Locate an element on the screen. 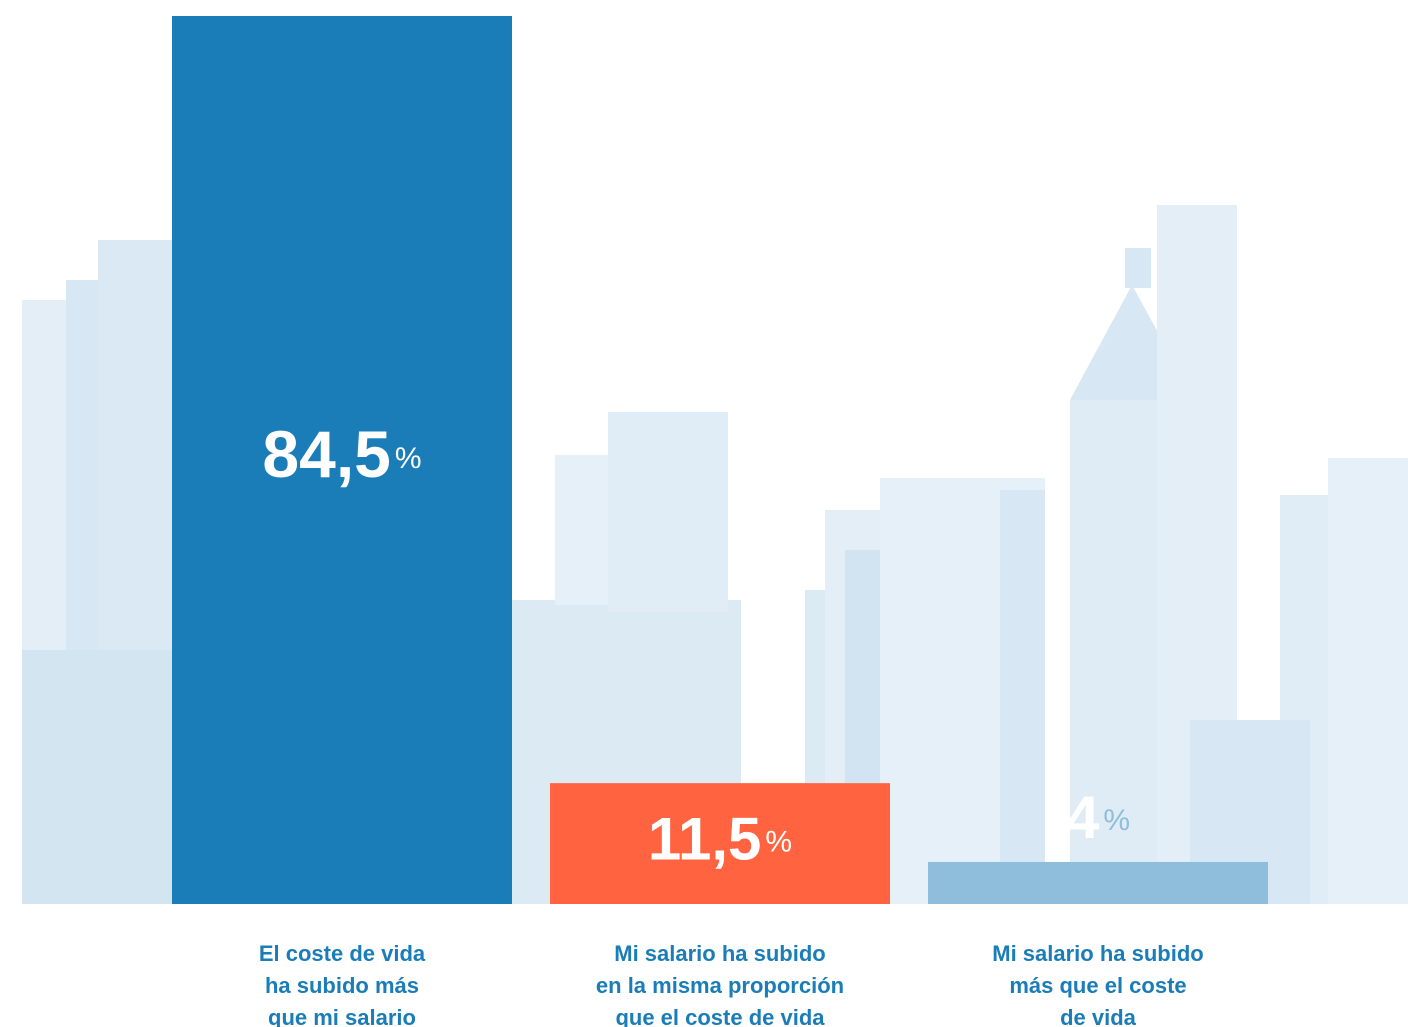 The width and height of the screenshot is (1408, 1027). value-label: 84,5% is located at coordinates (341, 454).